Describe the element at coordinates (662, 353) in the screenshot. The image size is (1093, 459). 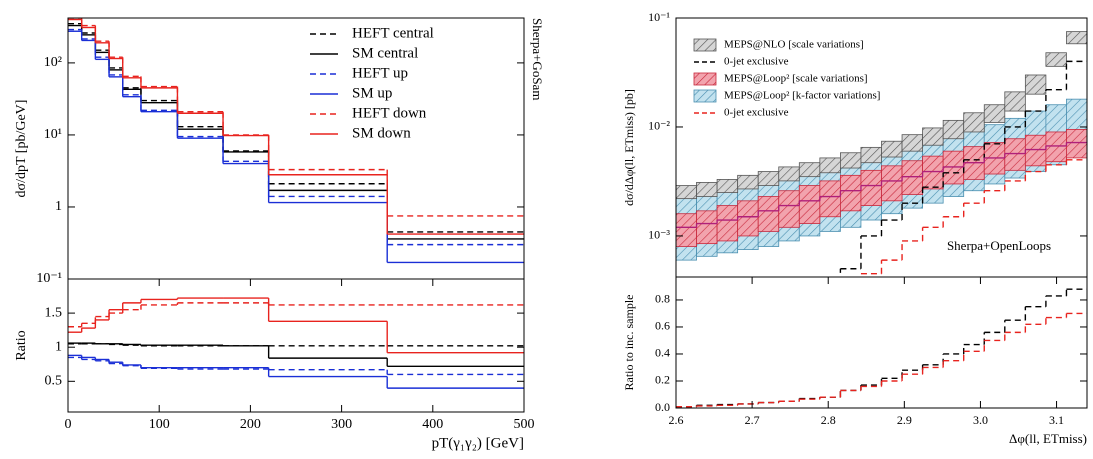
I see `y-tick-label: 0.4` at that location.